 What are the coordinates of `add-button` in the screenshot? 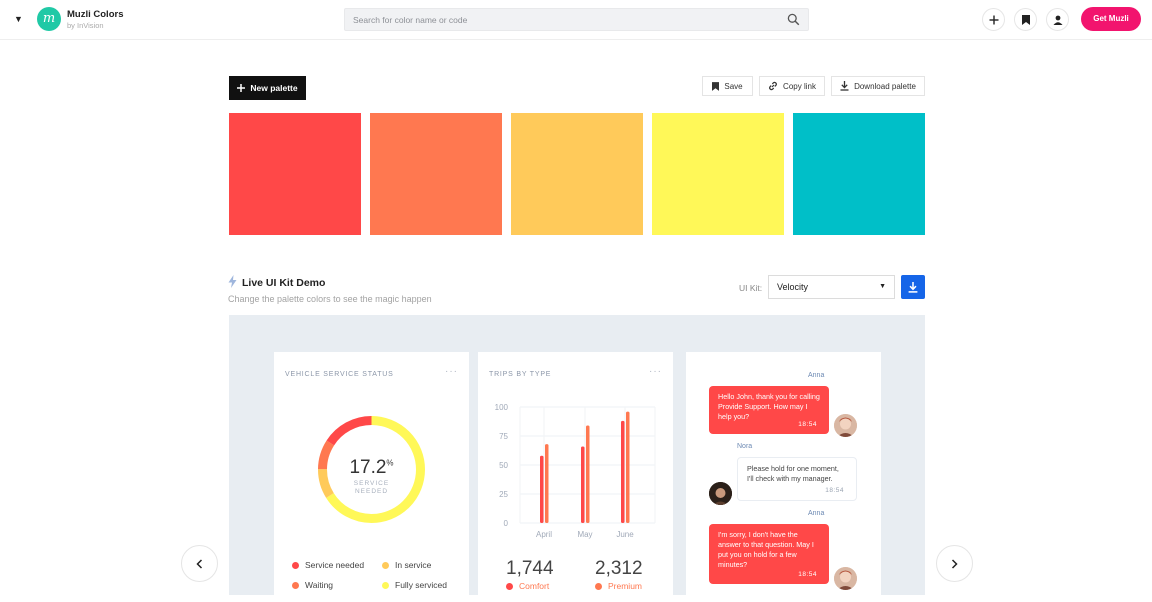 It's located at (993, 19).